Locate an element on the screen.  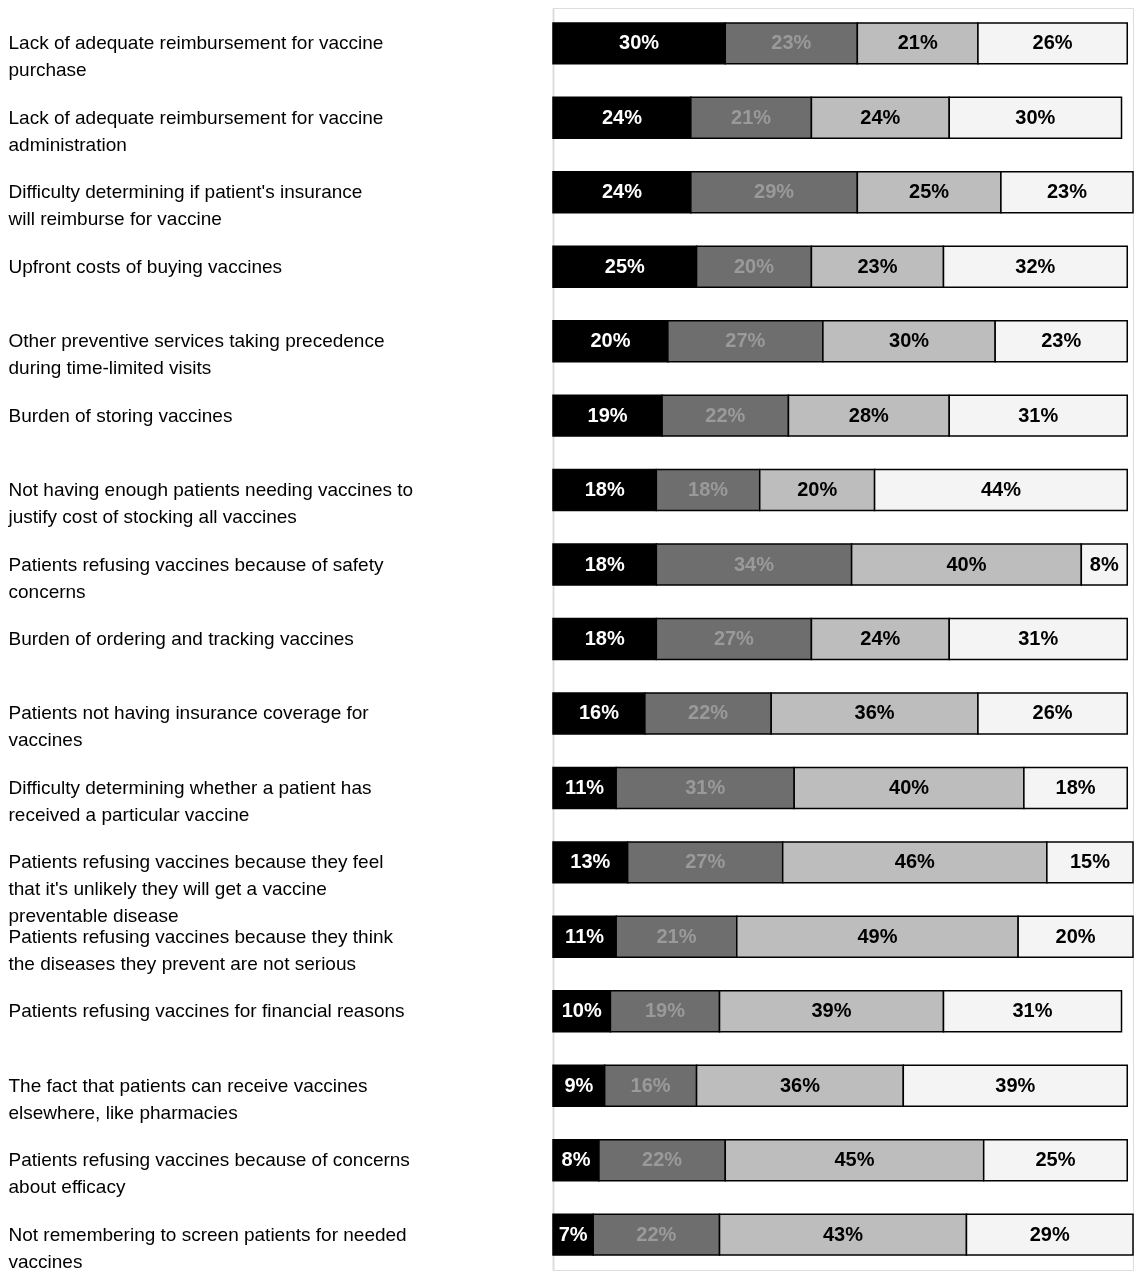
data-label: 45% is located at coordinates (854, 1159).